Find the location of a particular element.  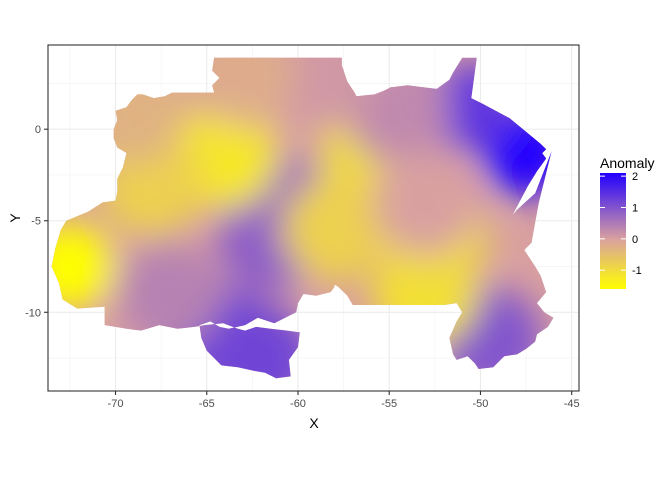

y-axis: 0 -5 -10 is located at coordinates (36, 221).